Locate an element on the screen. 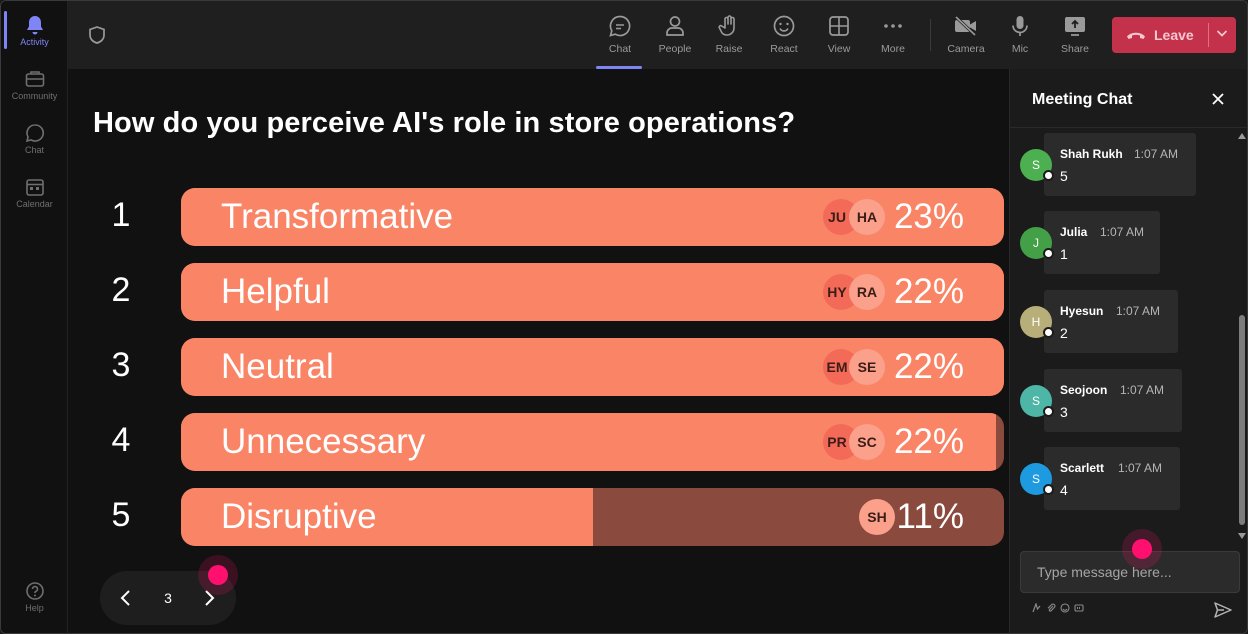 This screenshot has width=1248, height=634. chat-icon is located at coordinates (620, 26).